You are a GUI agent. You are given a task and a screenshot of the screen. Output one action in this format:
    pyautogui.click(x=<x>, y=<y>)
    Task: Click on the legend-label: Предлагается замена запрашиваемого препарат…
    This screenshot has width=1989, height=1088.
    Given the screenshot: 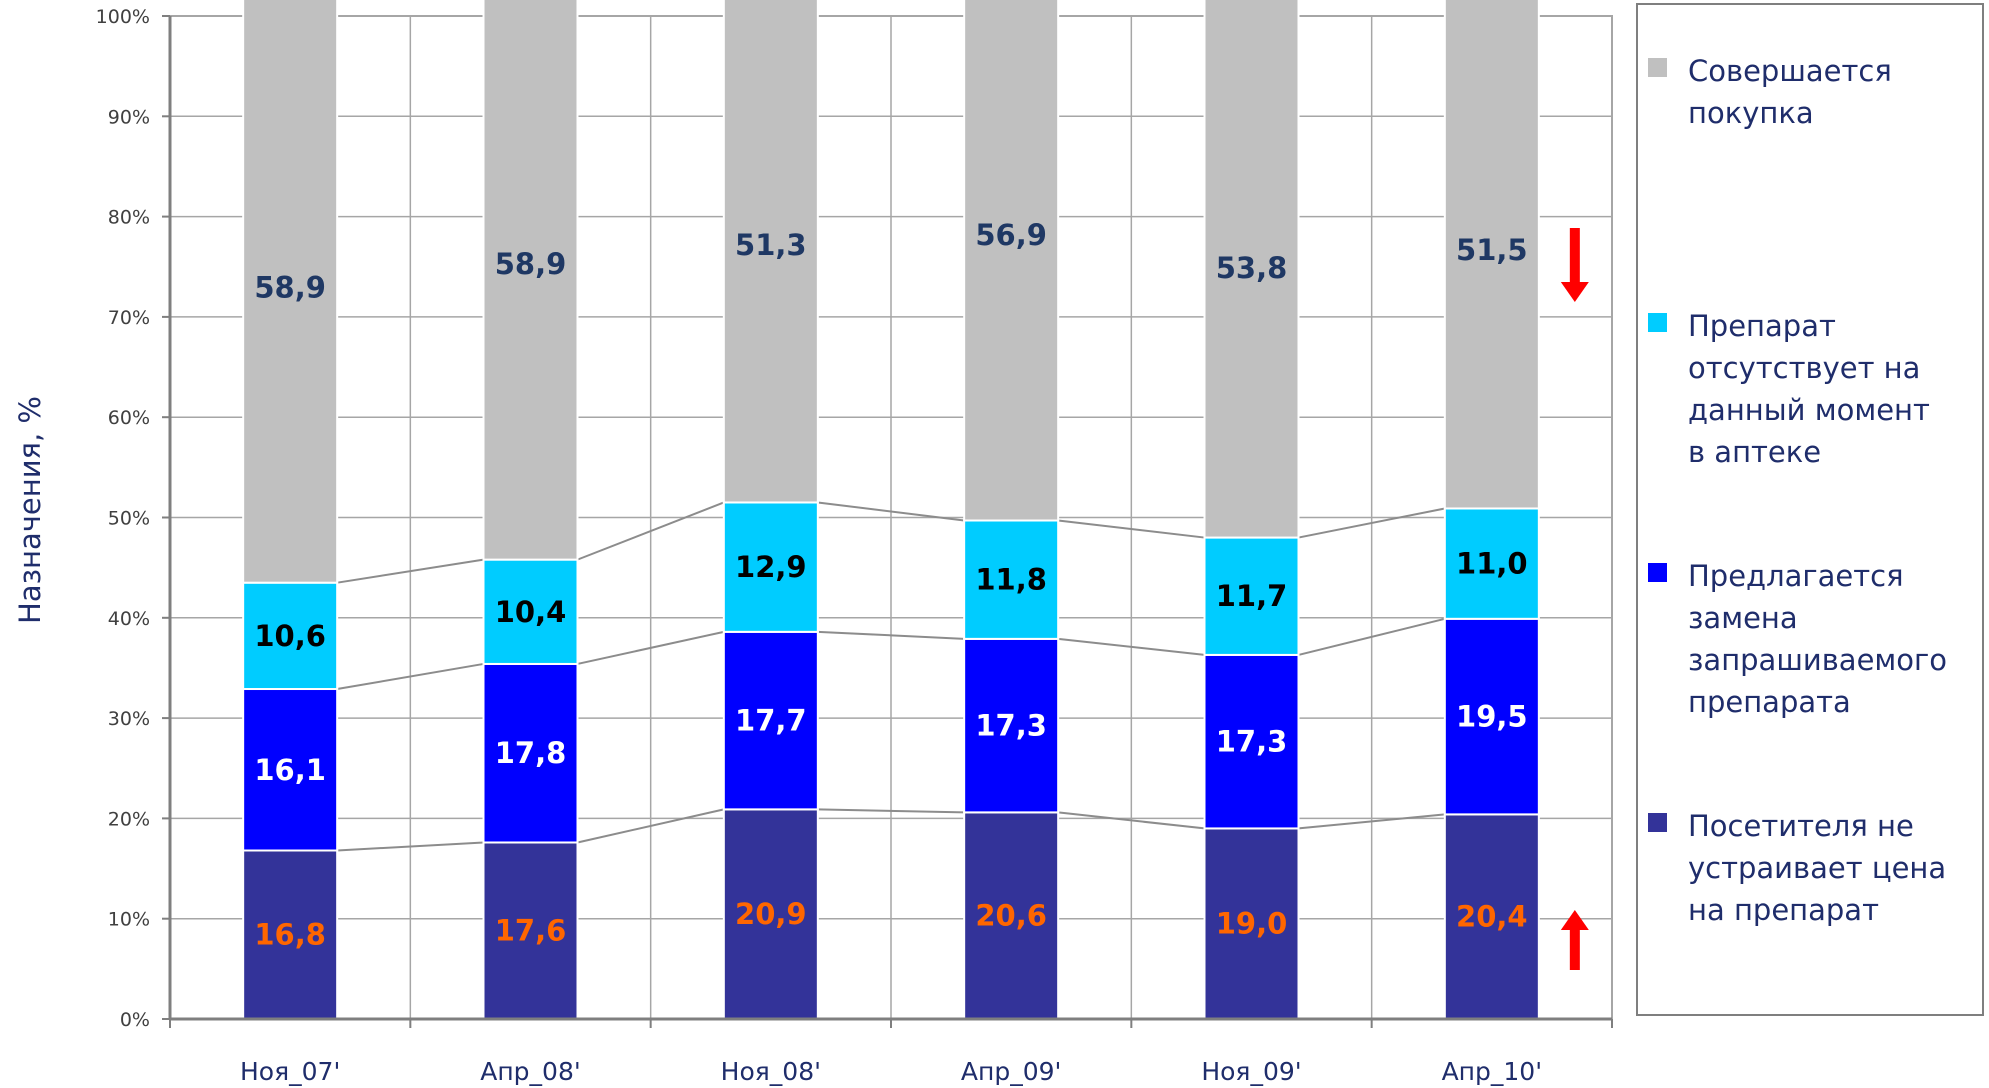 What is the action you would take?
    pyautogui.click(x=1835, y=639)
    